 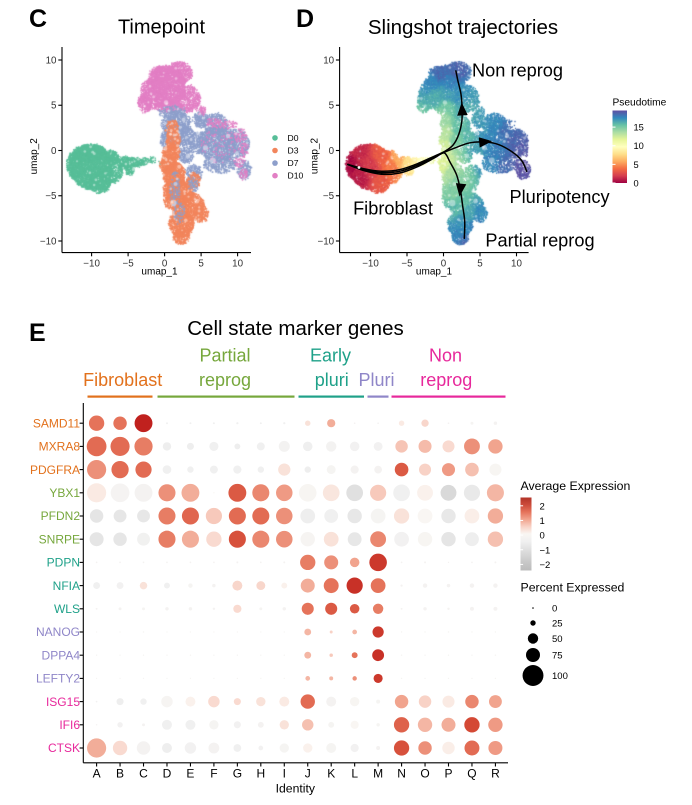 I want to click on svg-text: A, so click(x=97, y=774).